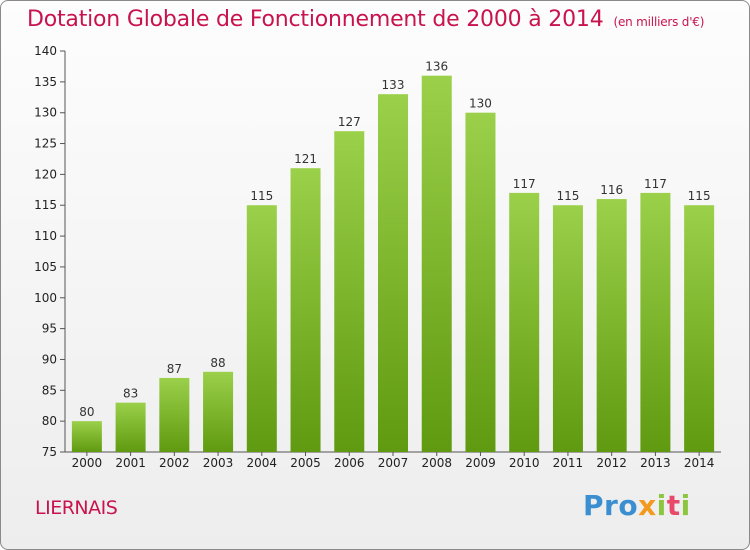 The height and width of the screenshot is (550, 750). What do you see at coordinates (611, 505) in the screenshot?
I see `logo-part-1: Pro` at bounding box center [611, 505].